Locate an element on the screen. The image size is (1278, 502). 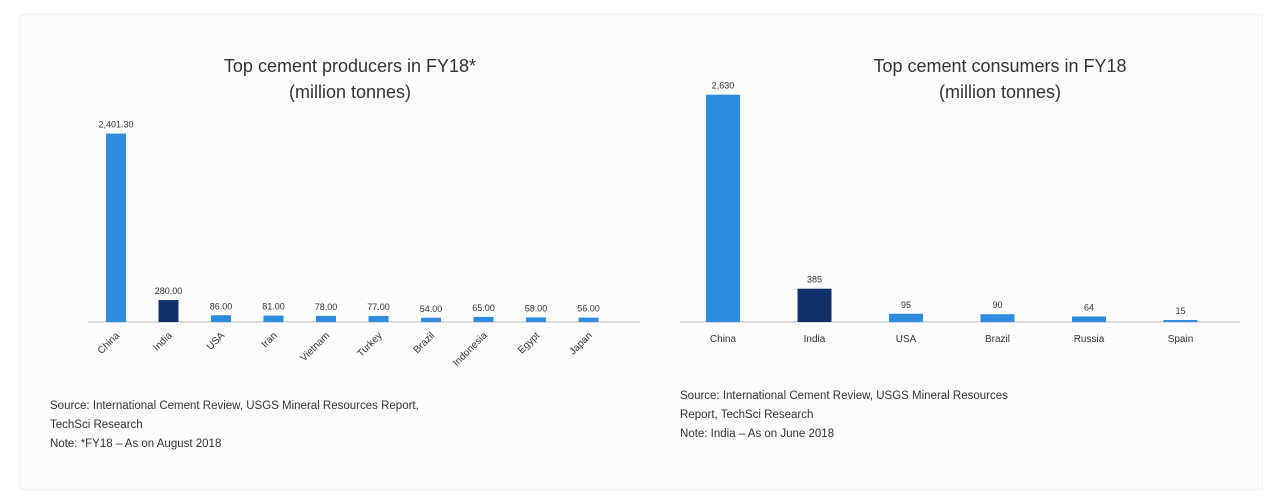
value-label-turkey: 77.00 is located at coordinates (378, 307).